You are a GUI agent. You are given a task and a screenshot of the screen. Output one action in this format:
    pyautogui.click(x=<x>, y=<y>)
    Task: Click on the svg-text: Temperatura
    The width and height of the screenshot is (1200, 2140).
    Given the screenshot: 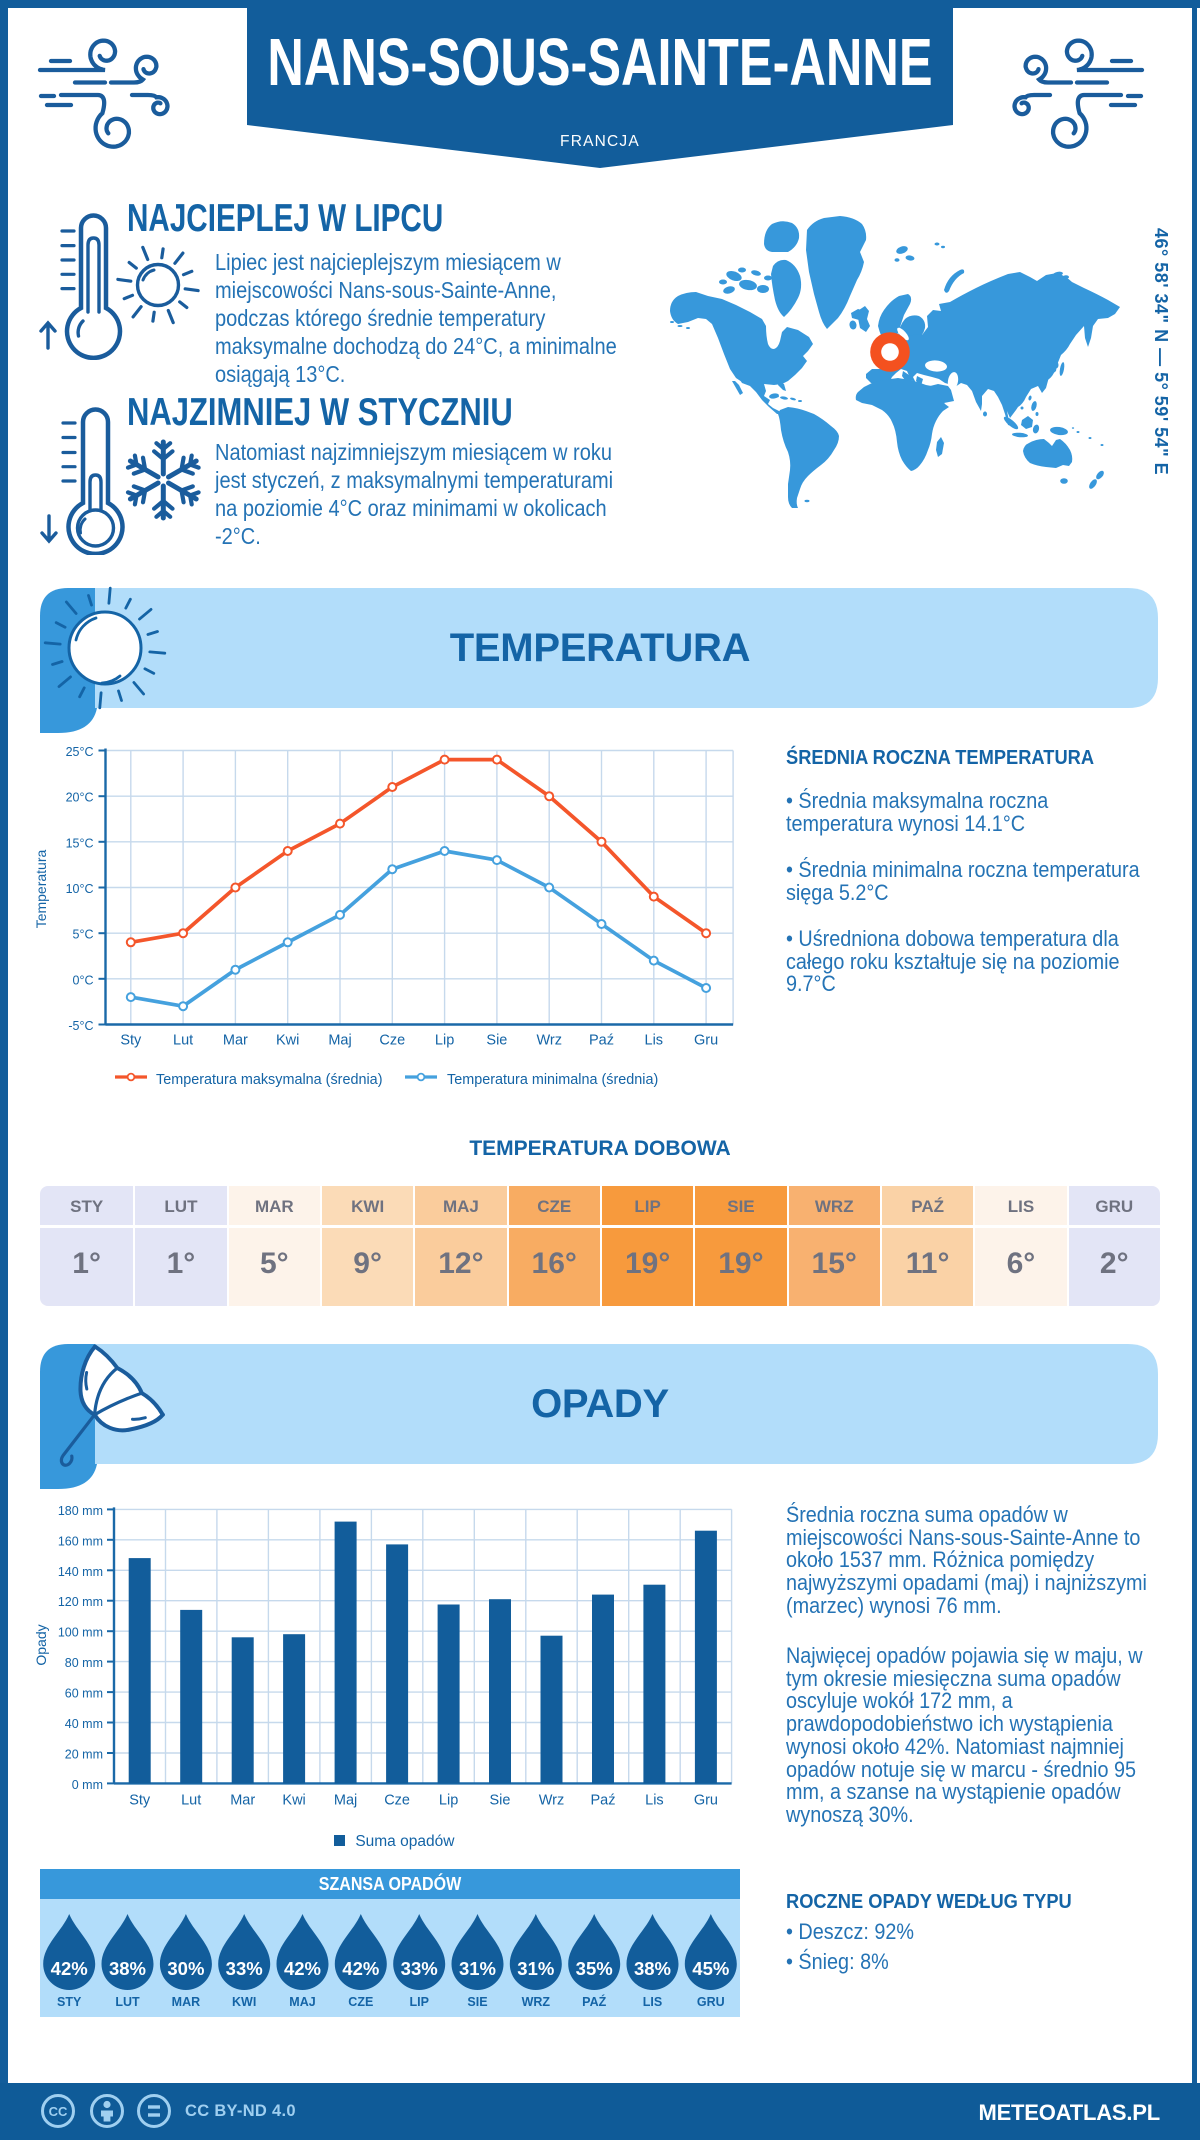 What is the action you would take?
    pyautogui.click(x=41, y=888)
    